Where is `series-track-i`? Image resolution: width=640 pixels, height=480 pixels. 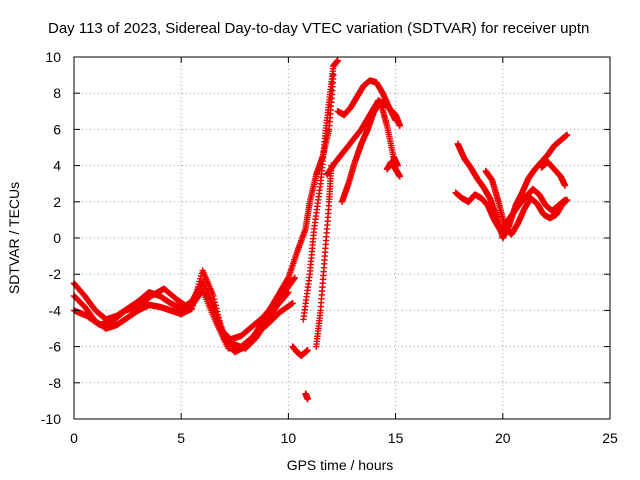 series-track-i is located at coordinates (306, 396).